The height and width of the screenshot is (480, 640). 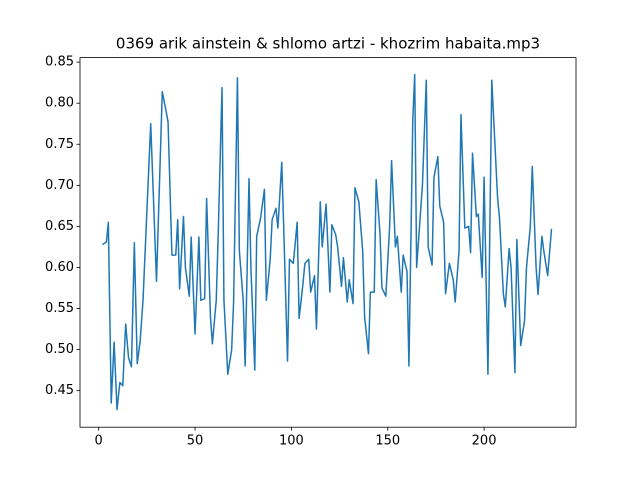 I want to click on x-tick-label: 50, so click(x=195, y=441).